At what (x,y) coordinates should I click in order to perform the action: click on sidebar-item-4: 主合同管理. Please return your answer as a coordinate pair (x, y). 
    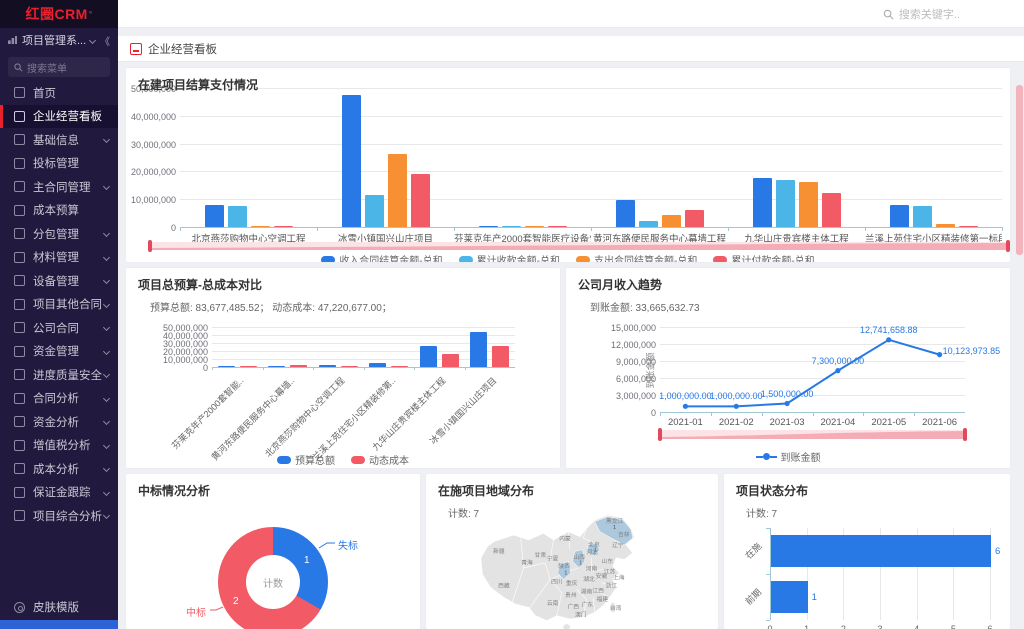
    Looking at the image, I should click on (59, 187).